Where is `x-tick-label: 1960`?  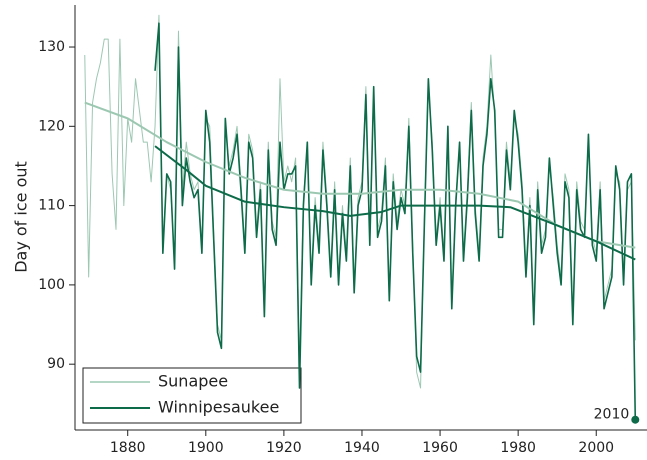 x-tick-label: 1960 is located at coordinates (440, 448).